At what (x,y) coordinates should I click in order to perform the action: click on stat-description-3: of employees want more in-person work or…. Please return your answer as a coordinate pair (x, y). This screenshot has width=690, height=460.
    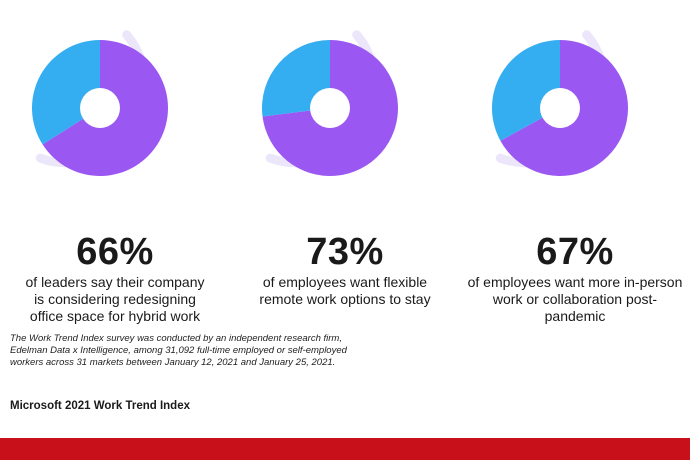
    Looking at the image, I should click on (575, 299).